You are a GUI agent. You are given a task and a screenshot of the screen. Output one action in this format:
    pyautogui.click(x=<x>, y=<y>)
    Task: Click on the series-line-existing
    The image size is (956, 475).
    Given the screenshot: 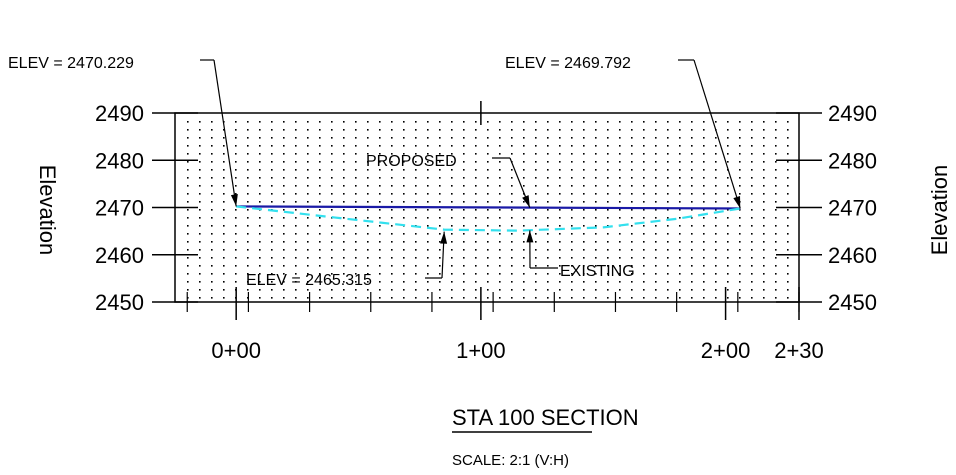 What is the action you would take?
    pyautogui.click(x=488, y=218)
    